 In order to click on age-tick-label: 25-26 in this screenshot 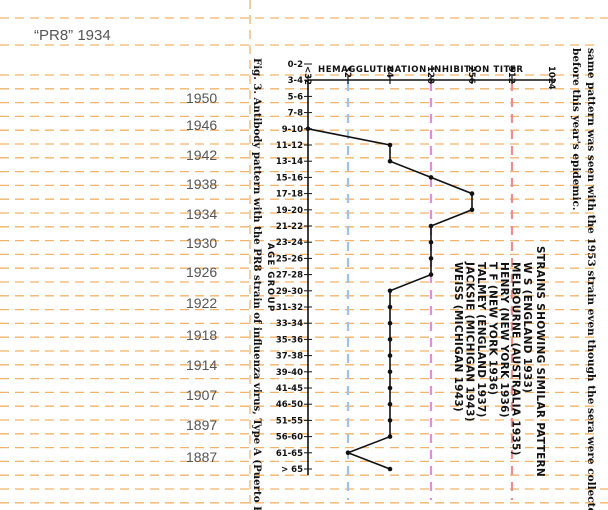, I will do `click(289, 259)`.